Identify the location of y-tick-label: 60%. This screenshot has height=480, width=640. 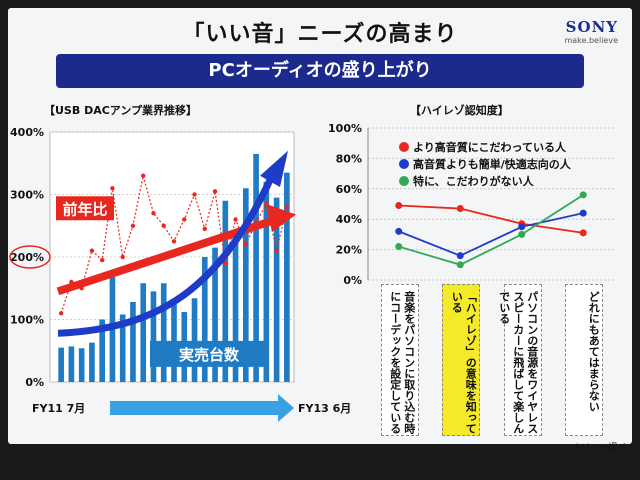
(349, 189).